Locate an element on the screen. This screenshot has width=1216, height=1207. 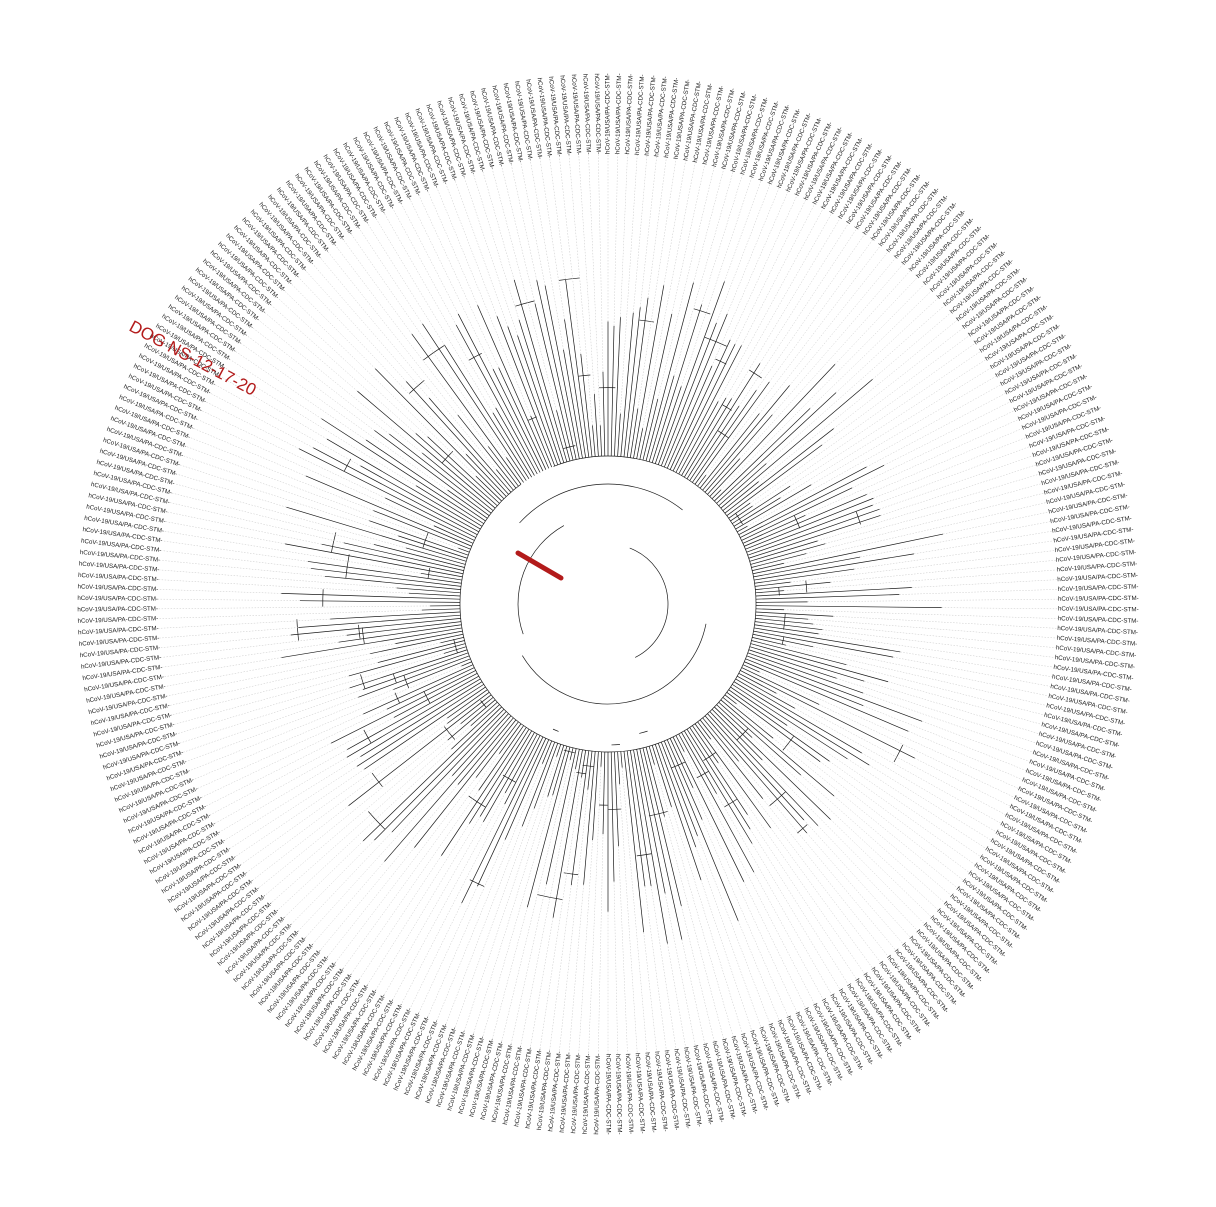
inner-arc is located at coordinates (541, 580).